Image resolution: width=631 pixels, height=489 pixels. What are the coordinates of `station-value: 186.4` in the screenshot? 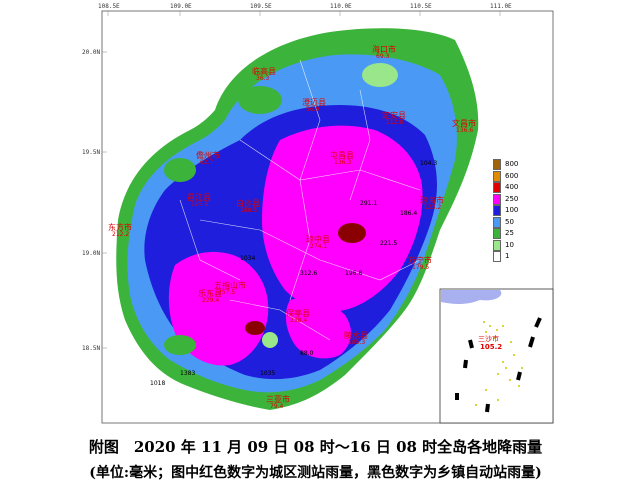 It's located at (409, 213).